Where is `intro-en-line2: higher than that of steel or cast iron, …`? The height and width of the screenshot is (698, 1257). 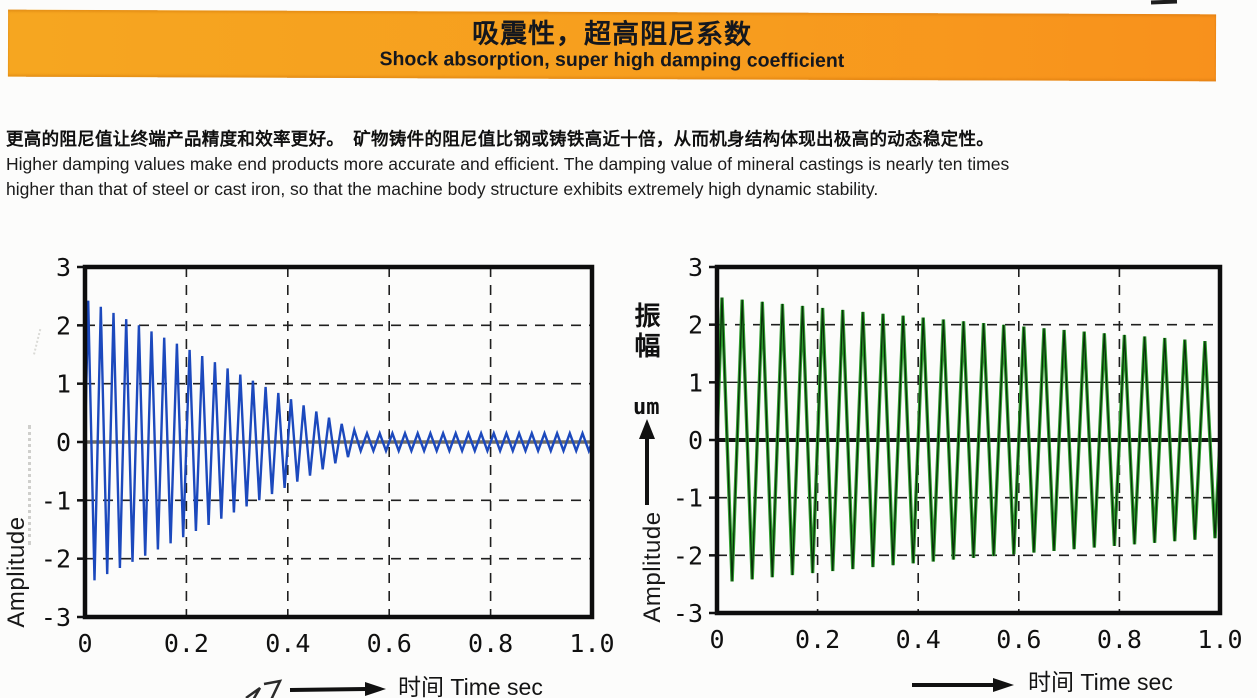 intro-en-line2: higher than that of steel or cast iron, … is located at coordinates (442, 189).